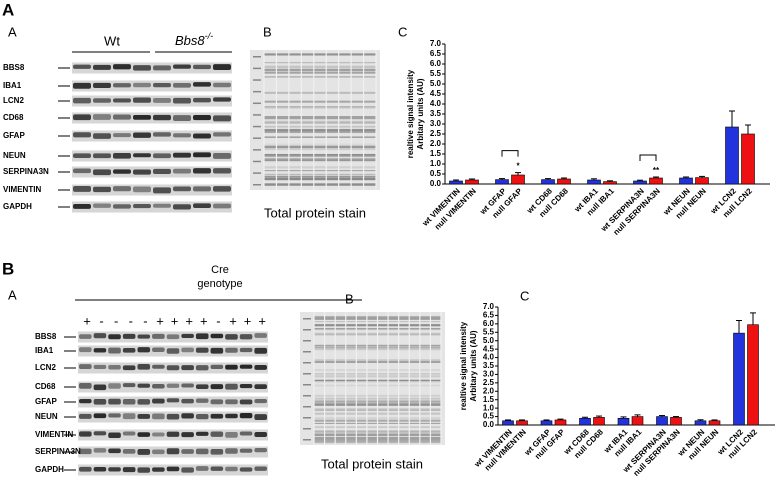  I want to click on y-tick-label: 2.5, so click(489, 382).